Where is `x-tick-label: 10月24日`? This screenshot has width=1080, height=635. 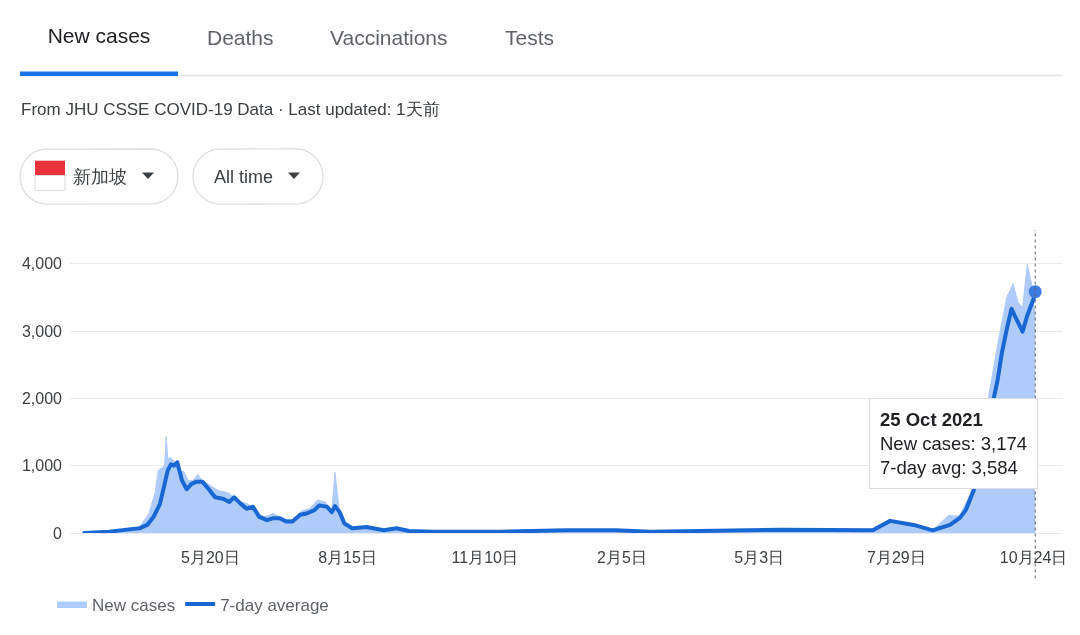
x-tick-label: 10月24日 is located at coordinates (1033, 558).